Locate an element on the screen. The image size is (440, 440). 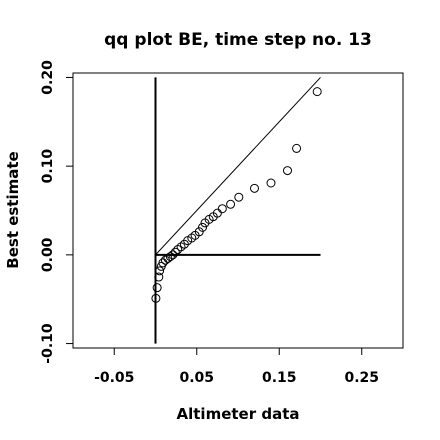
x-tick-label: 0.25 is located at coordinates (361, 378).